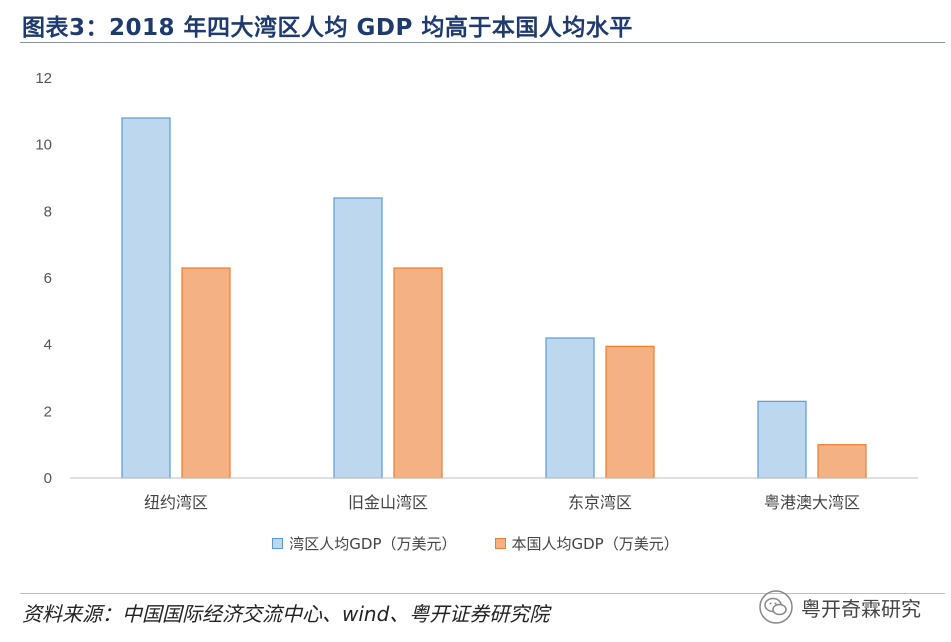 Image resolution: width=951 pixels, height=642 pixels. Describe the element at coordinates (482, 42) in the screenshot. I see `title-divider` at that location.